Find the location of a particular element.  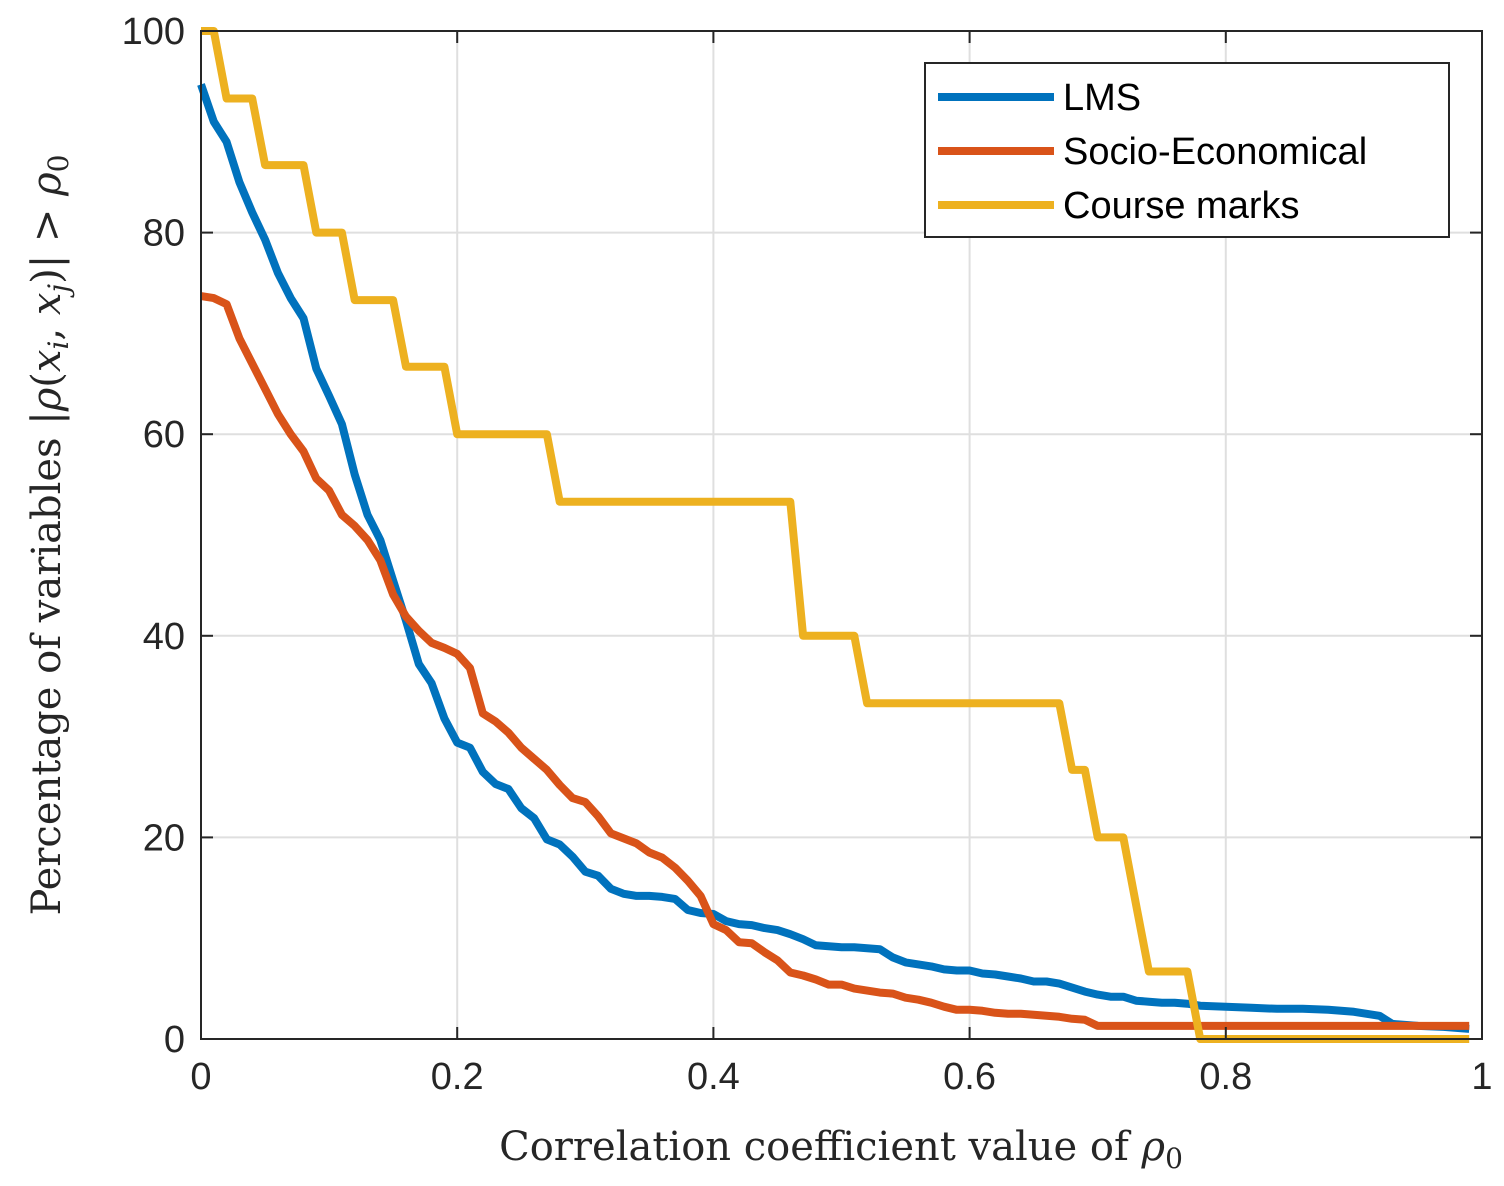

x-tick-label: 0.8 is located at coordinates (1225, 1077).